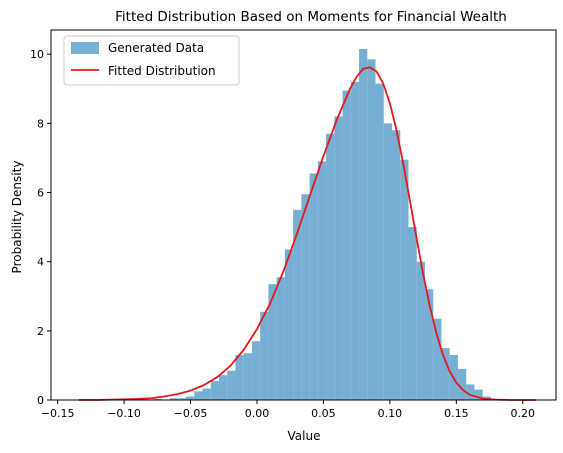 The width and height of the screenshot is (563, 453). Describe the element at coordinates (257, 413) in the screenshot. I see `x-tick-label: 0.00` at that location.